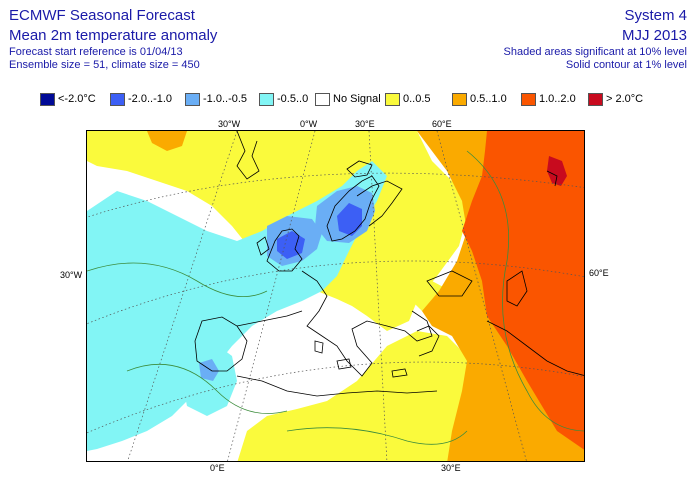  Describe the element at coordinates (488, 99) in the screenshot. I see `legend-label: 0.5..1.0` at that location.